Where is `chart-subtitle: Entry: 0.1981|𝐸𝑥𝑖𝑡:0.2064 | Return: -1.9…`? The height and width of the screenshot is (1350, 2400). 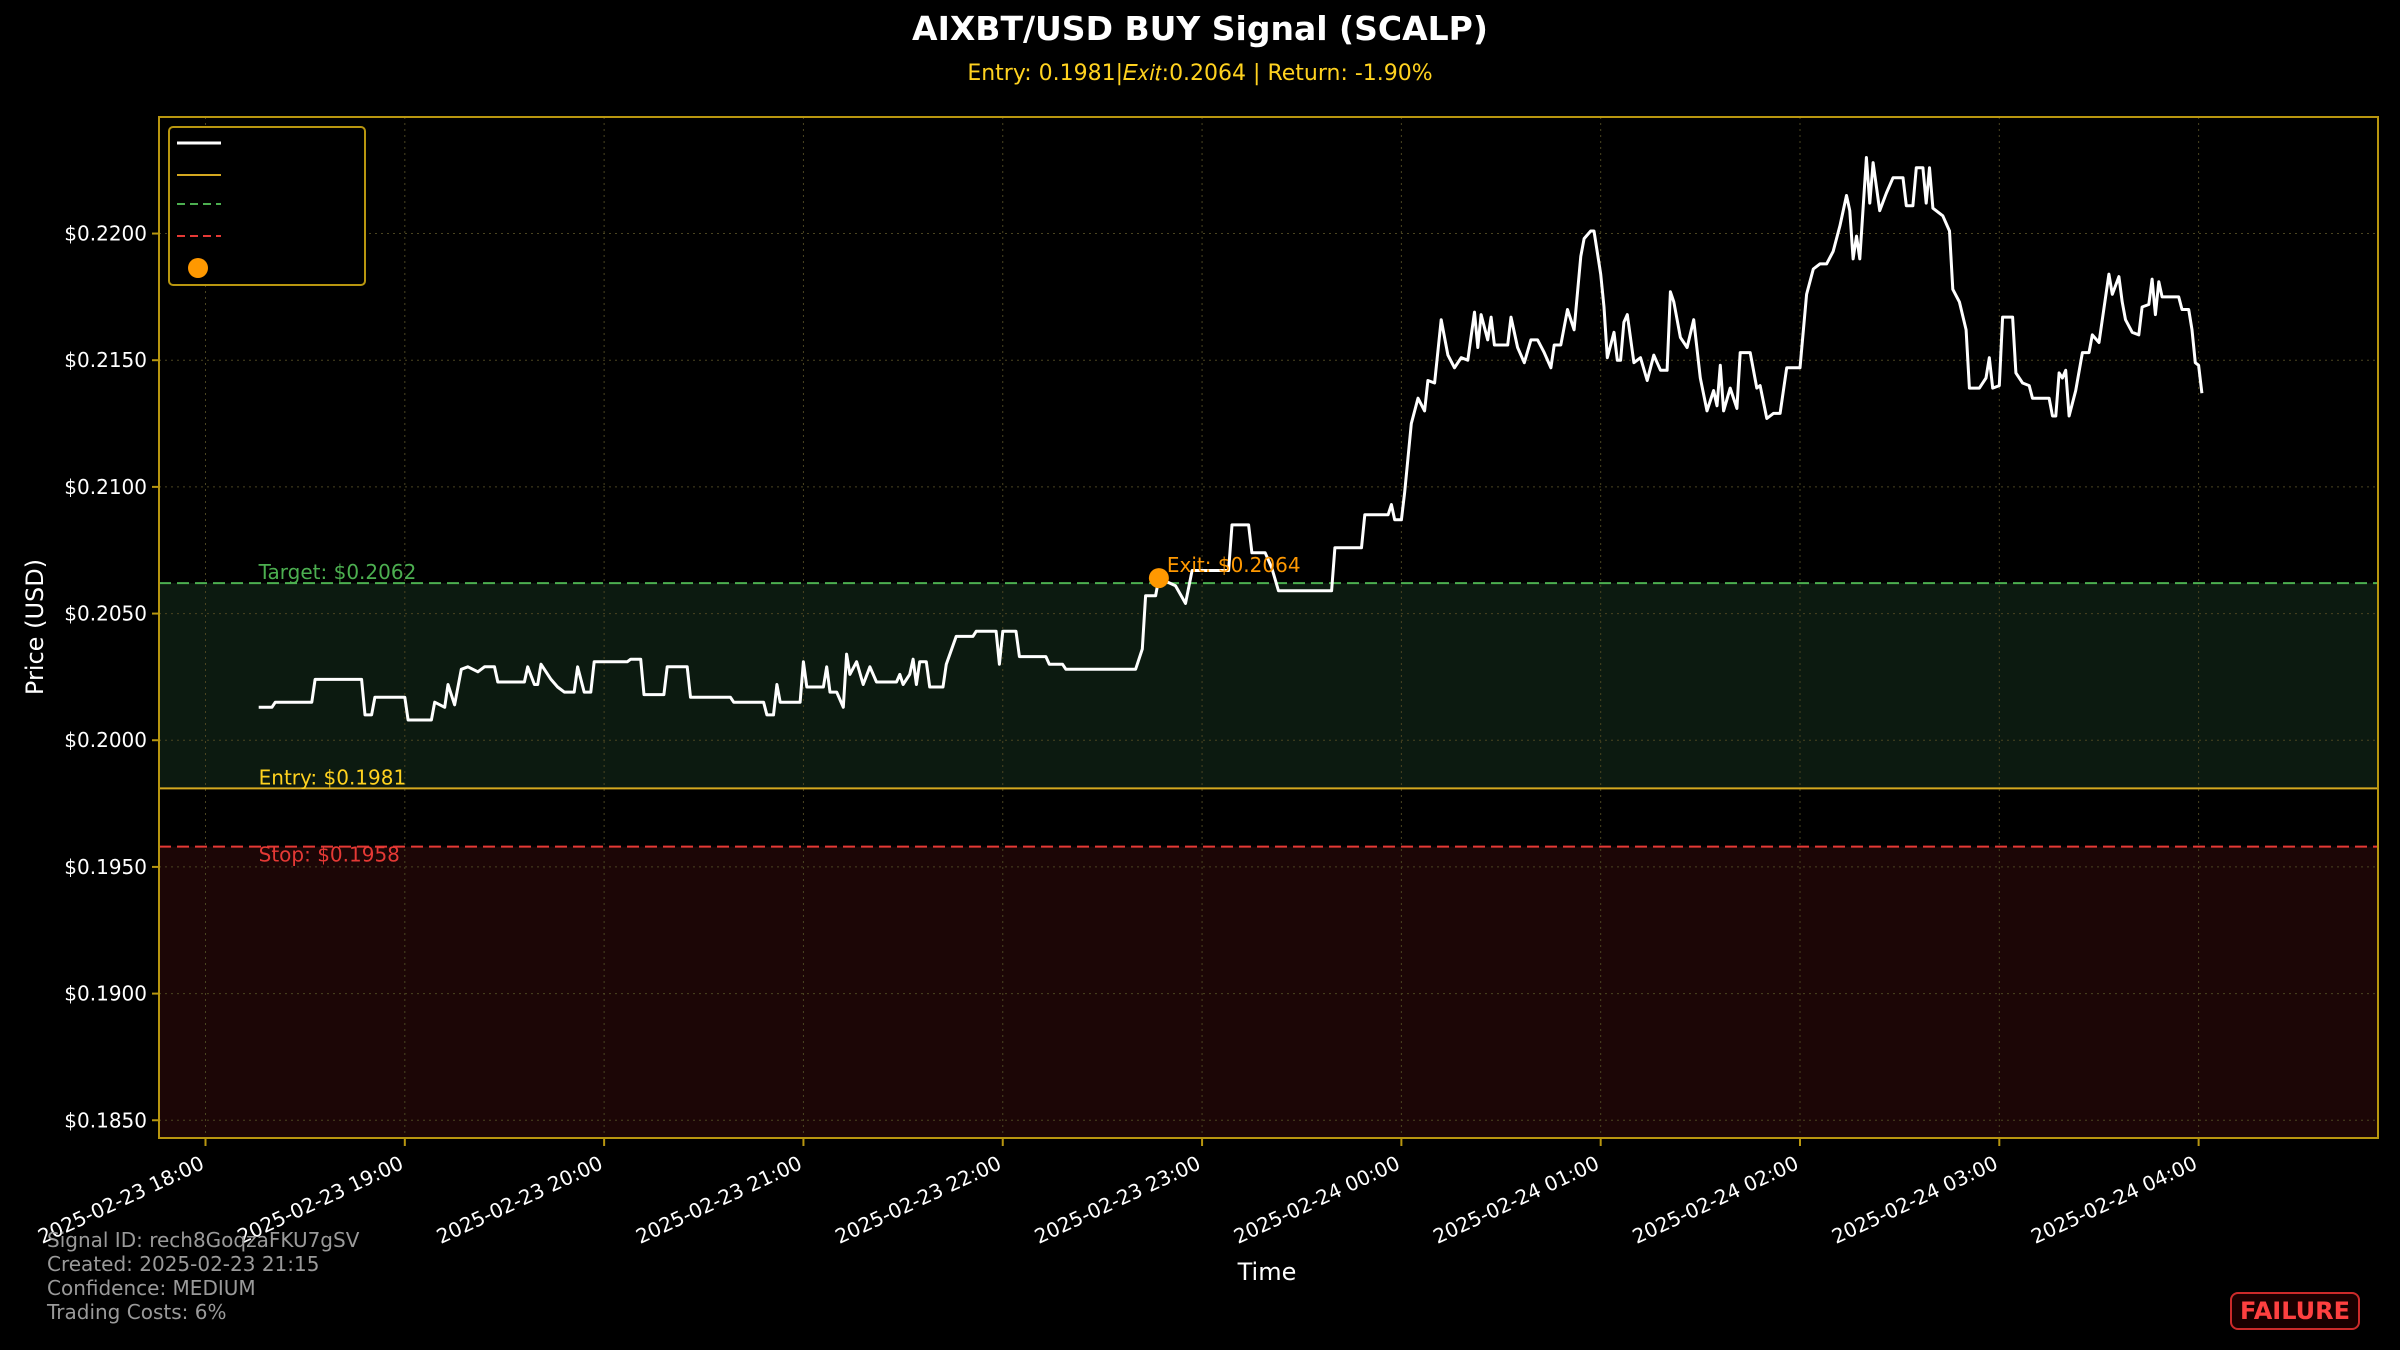
chart-subtitle: Entry: 0.1981|𝐸𝑥𝑖𝑡:0.2064 | Return: -1.9… is located at coordinates (1199, 73).